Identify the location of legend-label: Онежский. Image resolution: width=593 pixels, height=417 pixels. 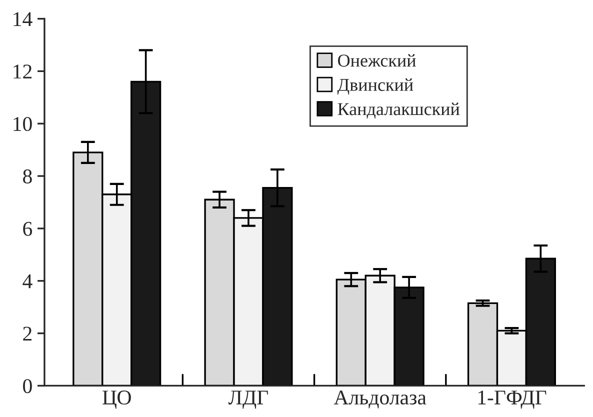
(377, 60).